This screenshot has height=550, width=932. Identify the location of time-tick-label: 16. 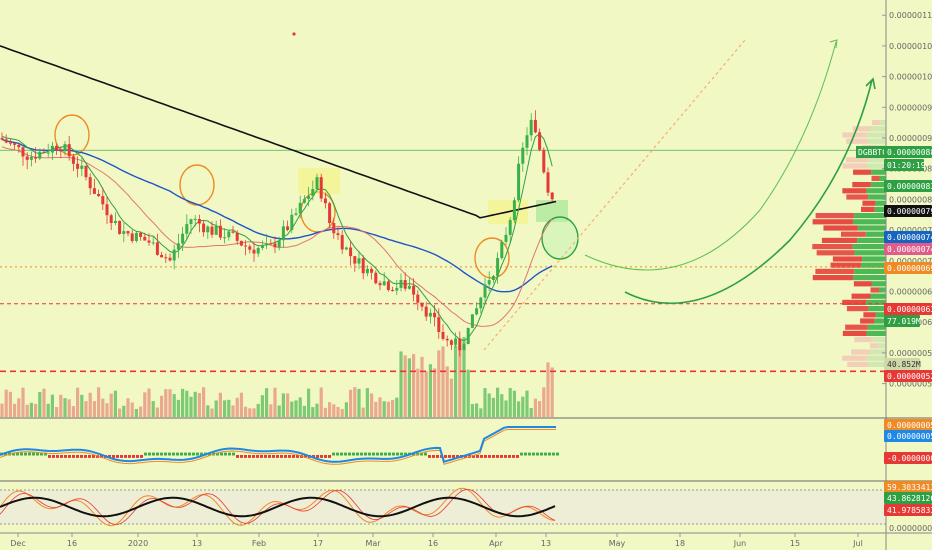
(433, 543).